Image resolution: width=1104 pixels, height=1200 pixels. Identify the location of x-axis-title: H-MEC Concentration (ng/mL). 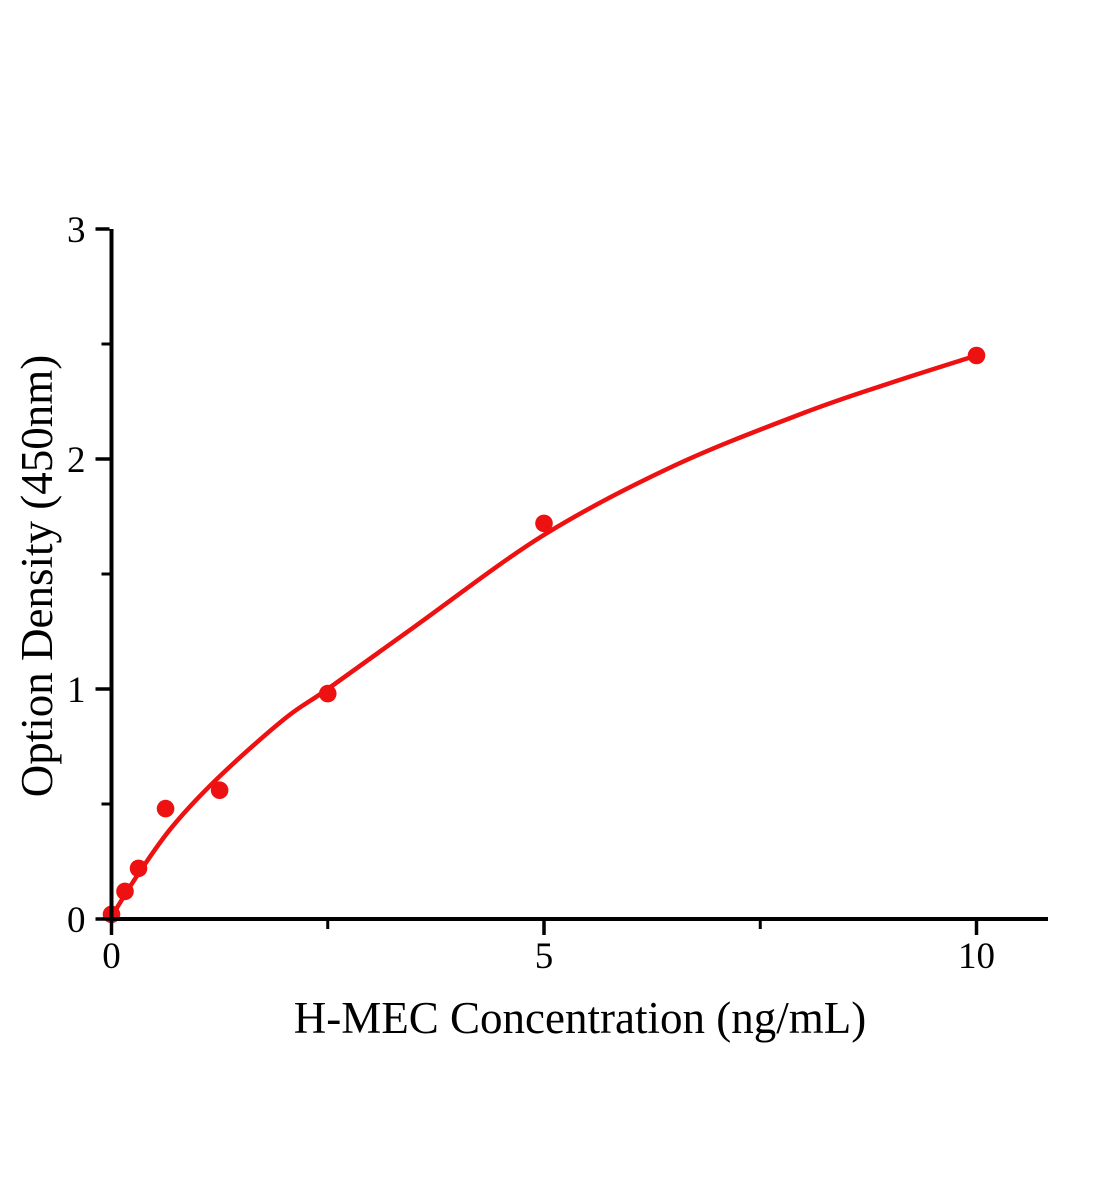
(580, 1018).